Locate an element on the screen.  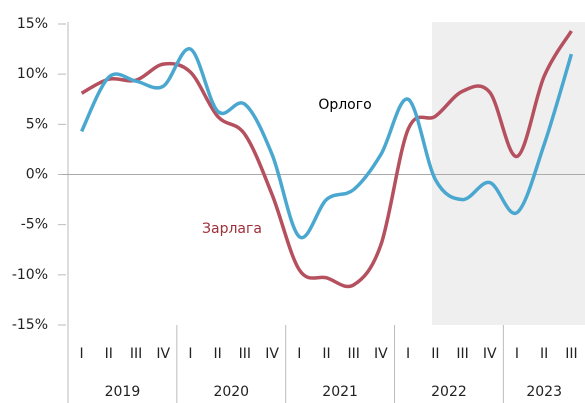
series-label: Зарлага is located at coordinates (232, 229).